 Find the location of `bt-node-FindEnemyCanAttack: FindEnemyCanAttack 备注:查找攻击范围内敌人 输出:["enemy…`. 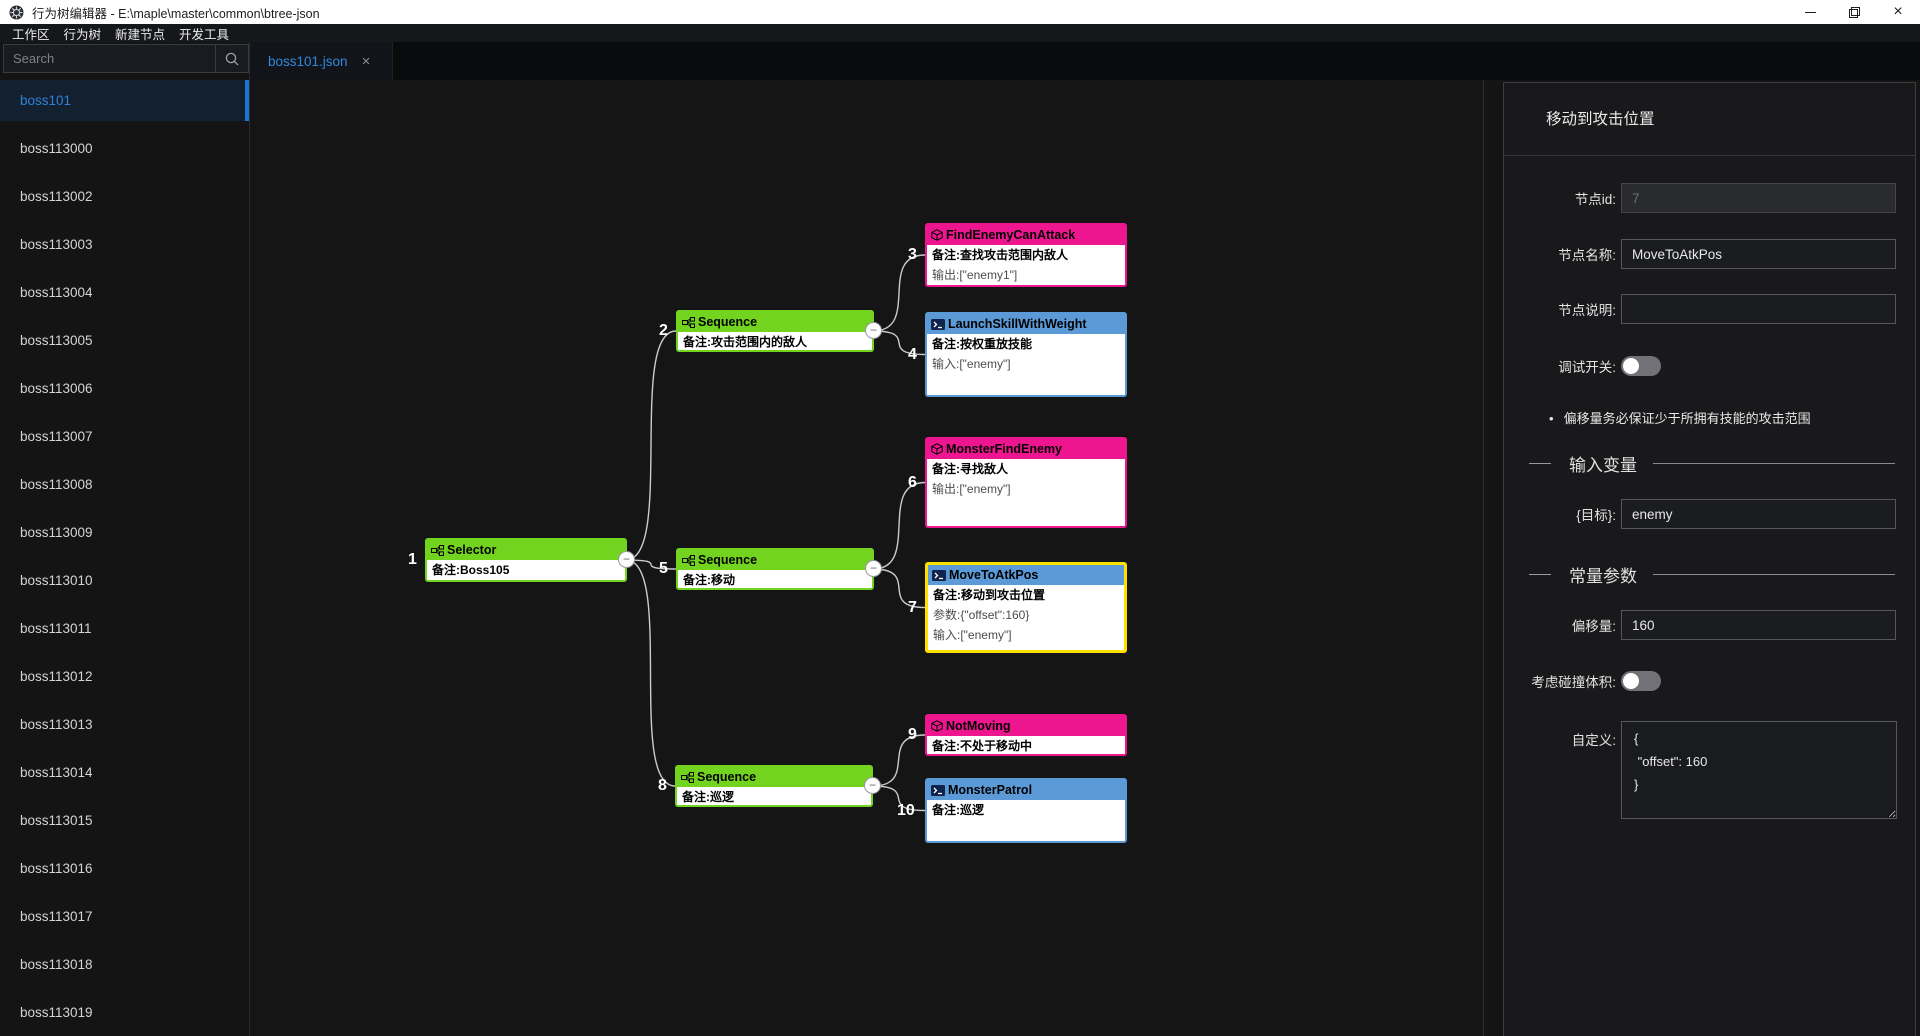

bt-node-FindEnemyCanAttack: FindEnemyCanAttack 备注:查找攻击范围内敌人 输出:["enemy… is located at coordinates (1026, 255).